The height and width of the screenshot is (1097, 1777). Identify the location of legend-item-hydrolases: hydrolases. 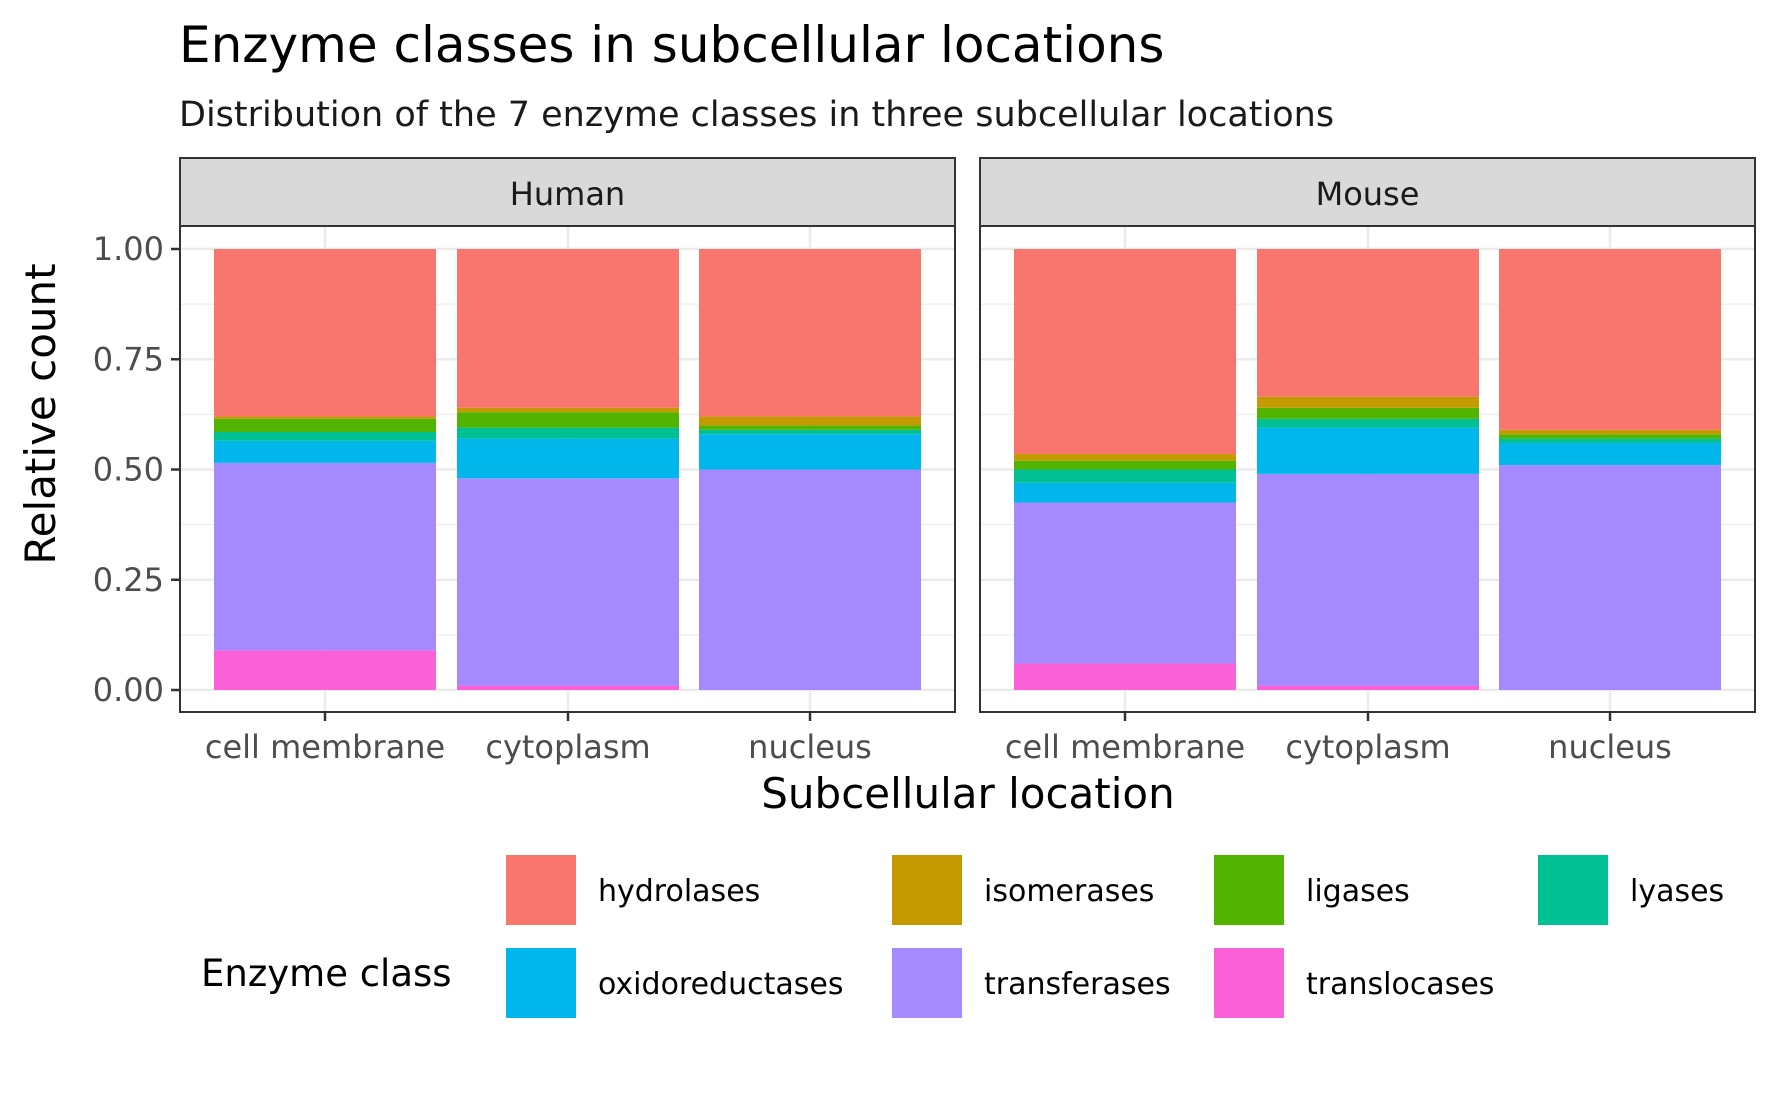
(633, 890).